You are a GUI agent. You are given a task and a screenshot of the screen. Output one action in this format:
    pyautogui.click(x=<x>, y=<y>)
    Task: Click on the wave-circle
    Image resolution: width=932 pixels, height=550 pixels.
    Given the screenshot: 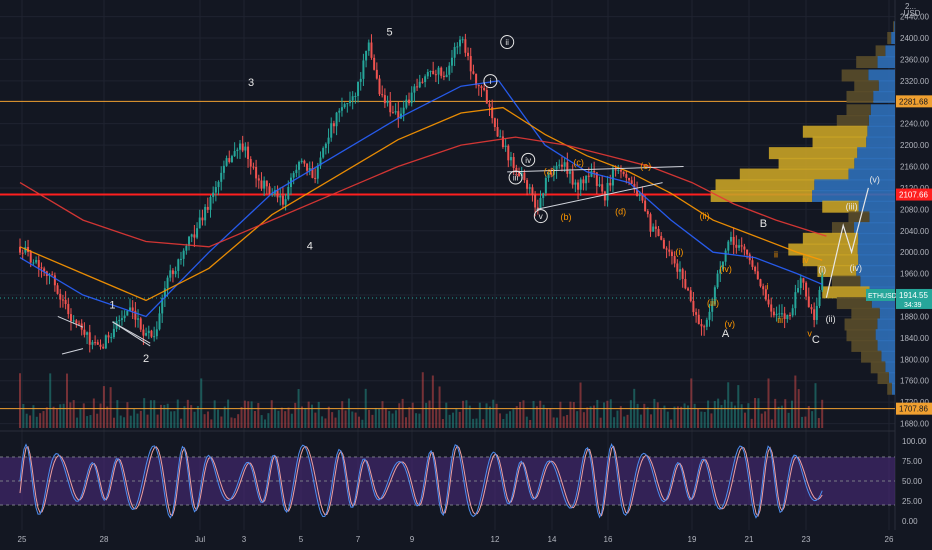 What is the action you would take?
    pyautogui.click(x=515, y=177)
    